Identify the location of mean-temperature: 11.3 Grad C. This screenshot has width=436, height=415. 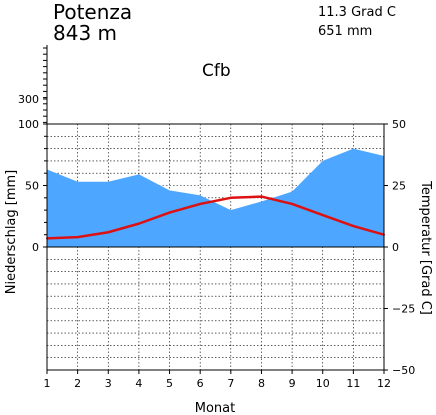
(357, 12).